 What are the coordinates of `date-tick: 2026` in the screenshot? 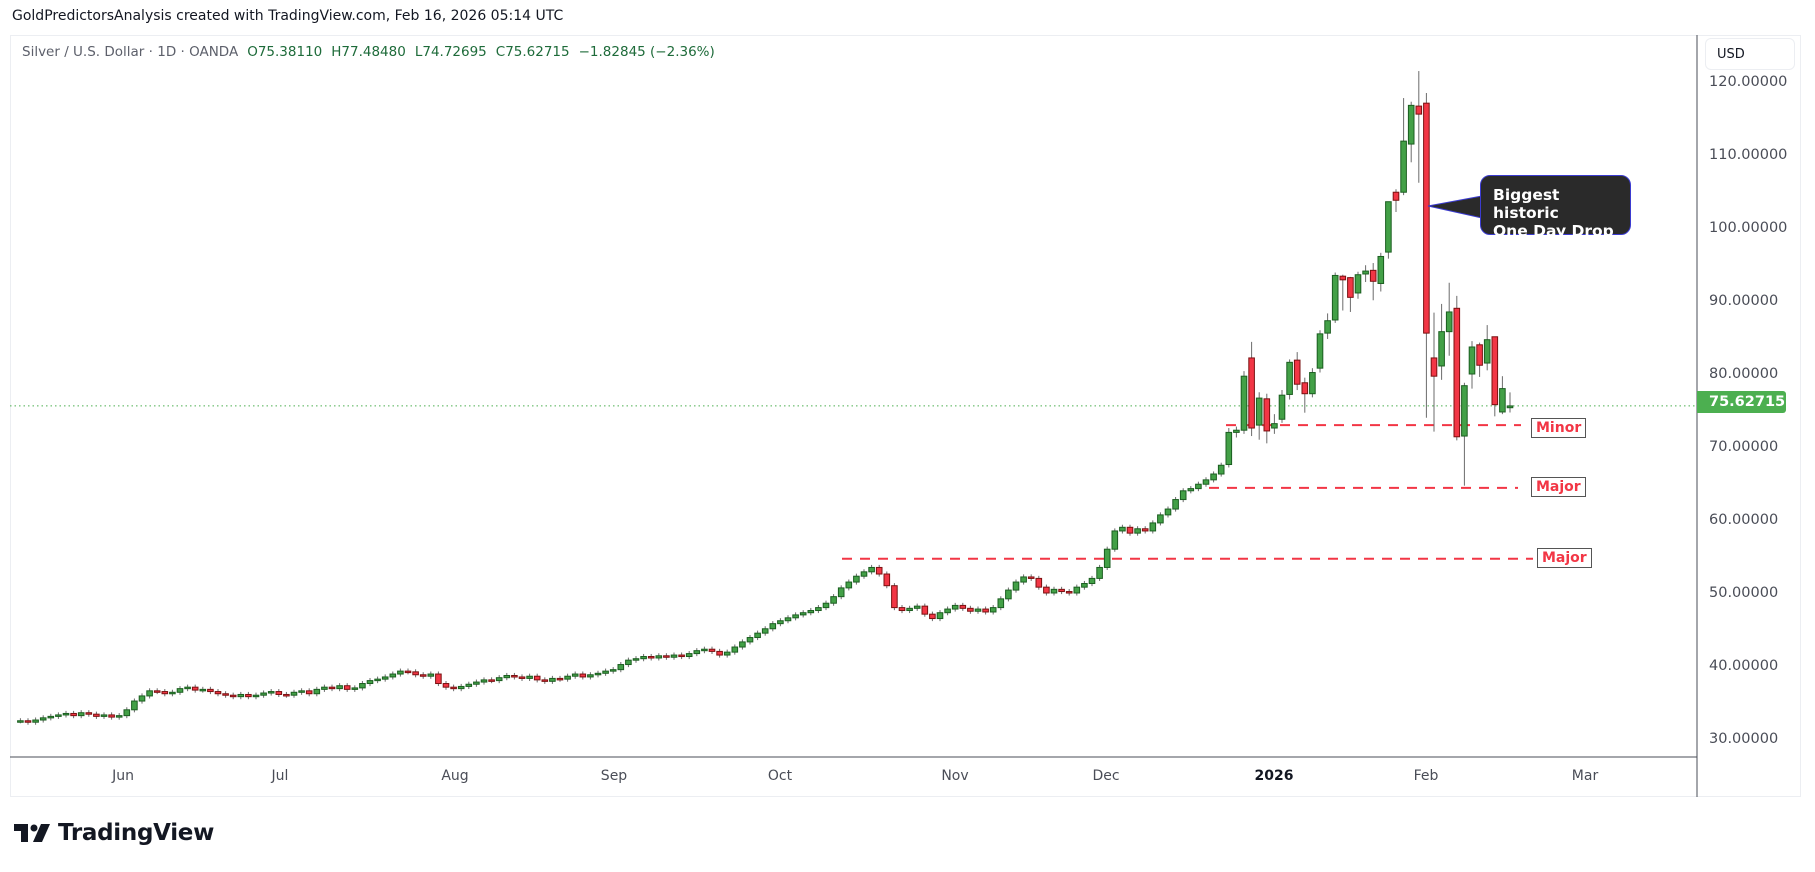 It's located at (1274, 776).